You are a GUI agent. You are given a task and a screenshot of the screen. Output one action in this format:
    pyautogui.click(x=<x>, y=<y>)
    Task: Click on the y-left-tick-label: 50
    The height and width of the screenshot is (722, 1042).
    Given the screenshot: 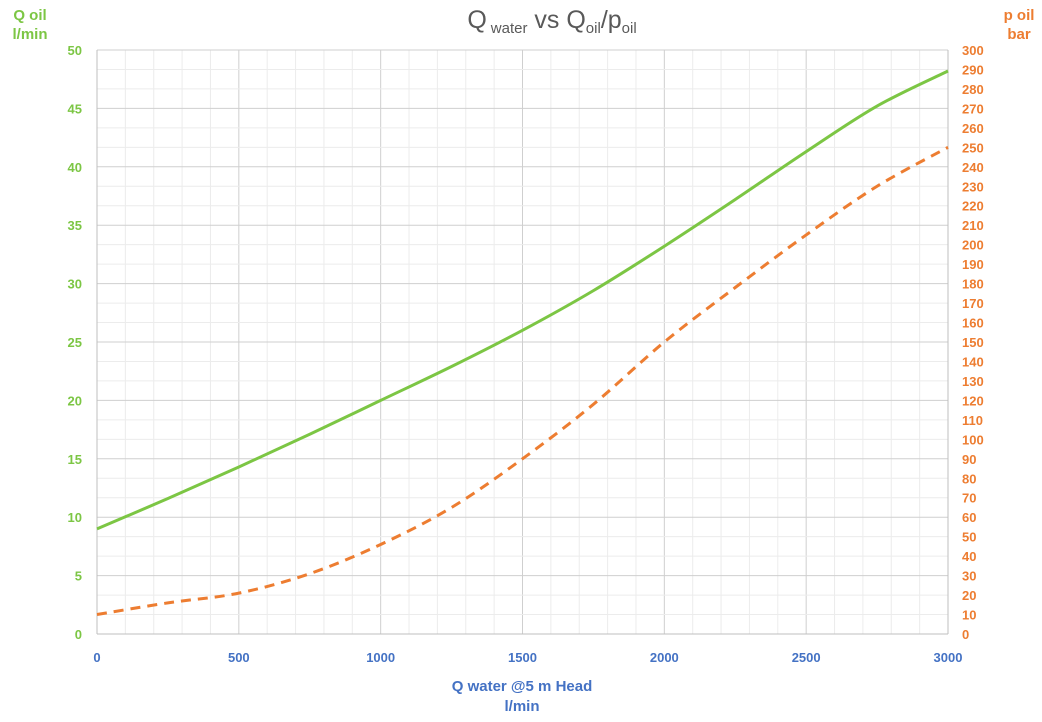 What is the action you would take?
    pyautogui.click(x=75, y=50)
    